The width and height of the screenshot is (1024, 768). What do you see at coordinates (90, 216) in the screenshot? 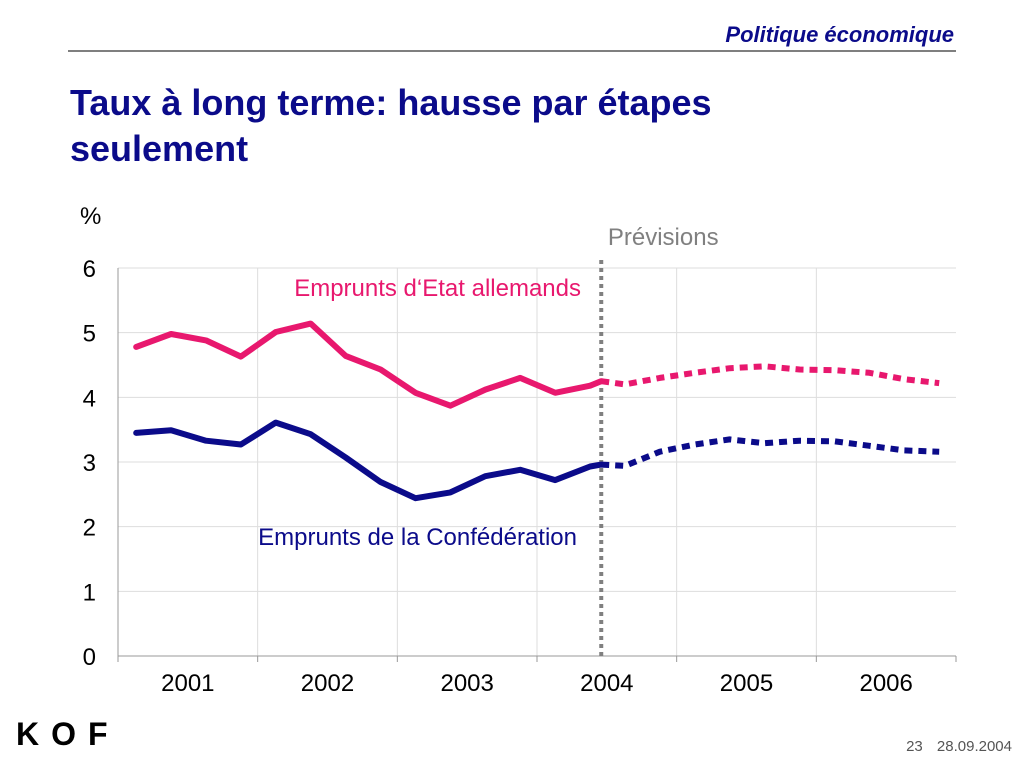
I see `y-axis-label: %` at bounding box center [90, 216].